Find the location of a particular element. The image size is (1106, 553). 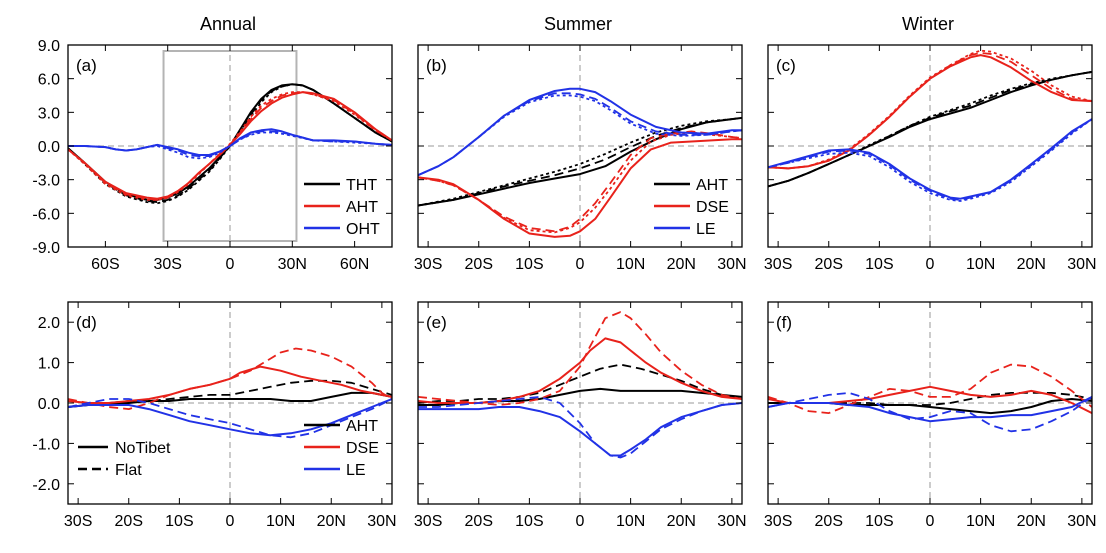

x-tick-label-b: 30N is located at coordinates (731, 264).